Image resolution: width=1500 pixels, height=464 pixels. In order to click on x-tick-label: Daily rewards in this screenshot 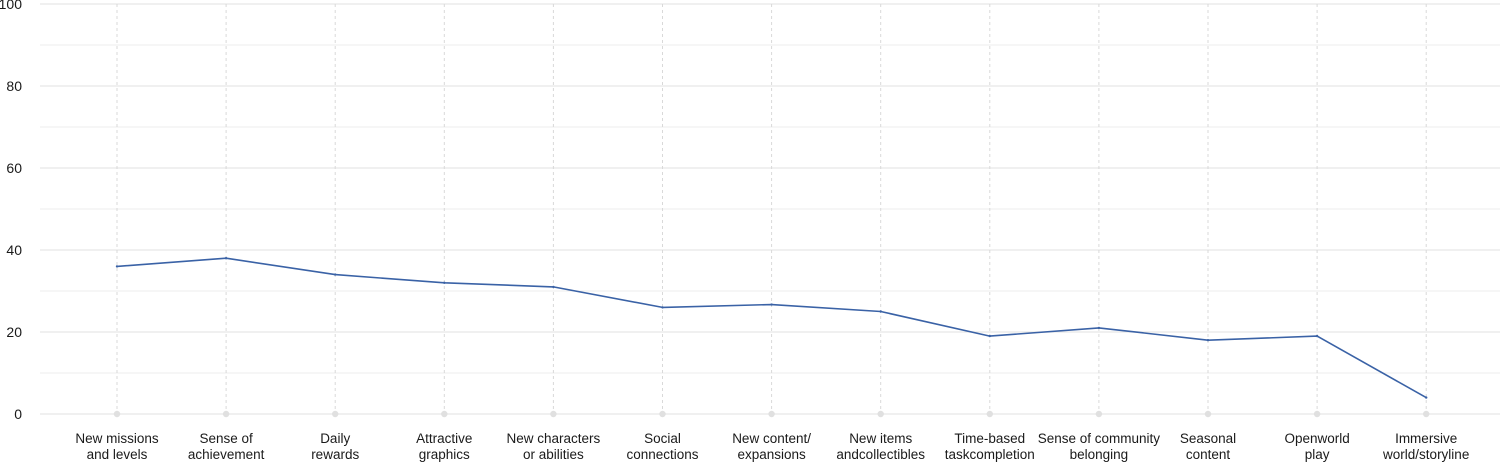, I will do `click(335, 446)`.